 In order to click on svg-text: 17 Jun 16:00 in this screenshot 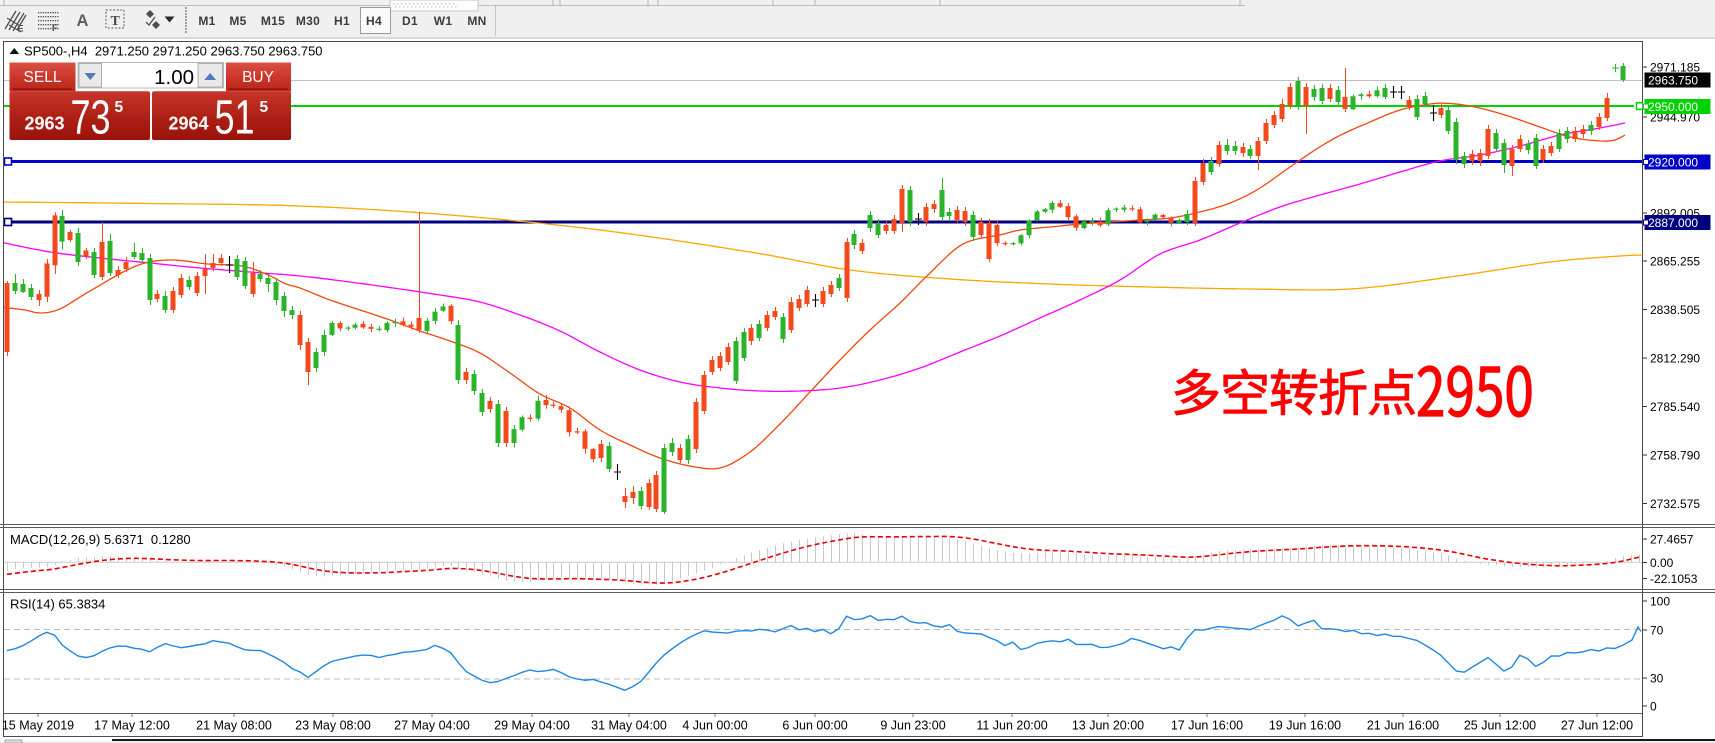, I will do `click(1207, 726)`.